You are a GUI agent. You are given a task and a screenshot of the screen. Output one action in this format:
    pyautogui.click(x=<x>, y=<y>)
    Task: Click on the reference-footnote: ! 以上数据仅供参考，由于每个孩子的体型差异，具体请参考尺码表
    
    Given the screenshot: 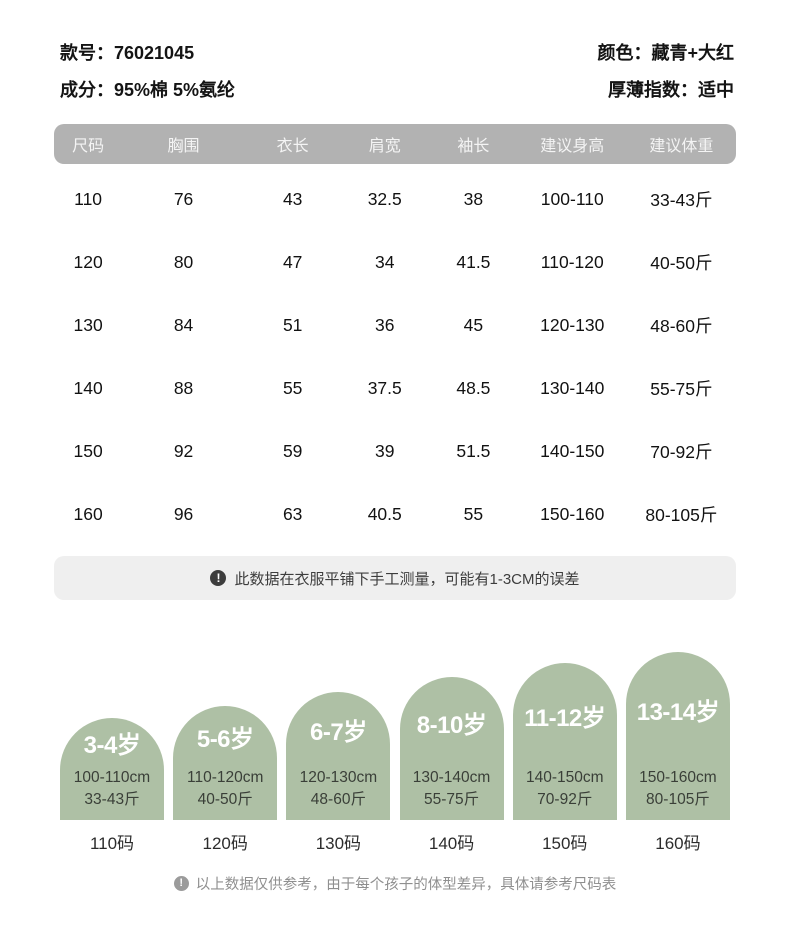 What is the action you would take?
    pyautogui.click(x=395, y=883)
    